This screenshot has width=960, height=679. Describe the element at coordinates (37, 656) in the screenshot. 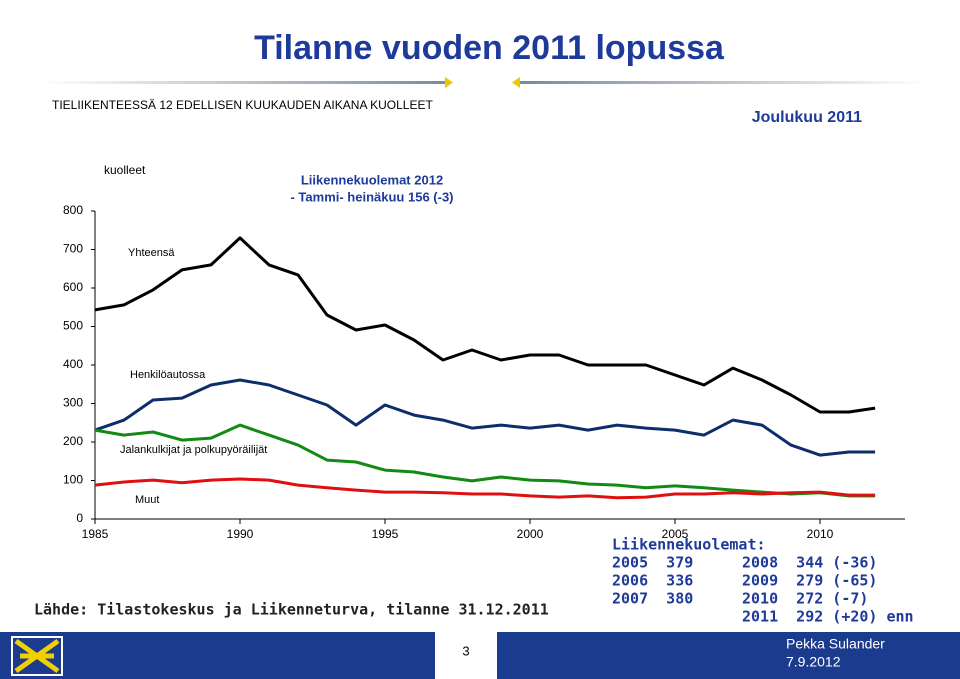

I see `logo` at that location.